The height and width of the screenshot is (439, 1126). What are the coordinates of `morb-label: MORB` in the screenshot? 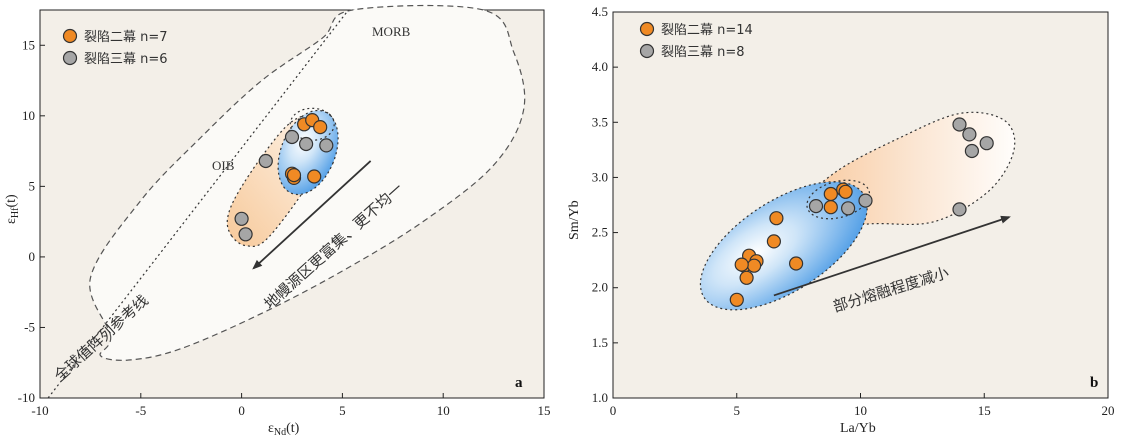 It's located at (391, 31).